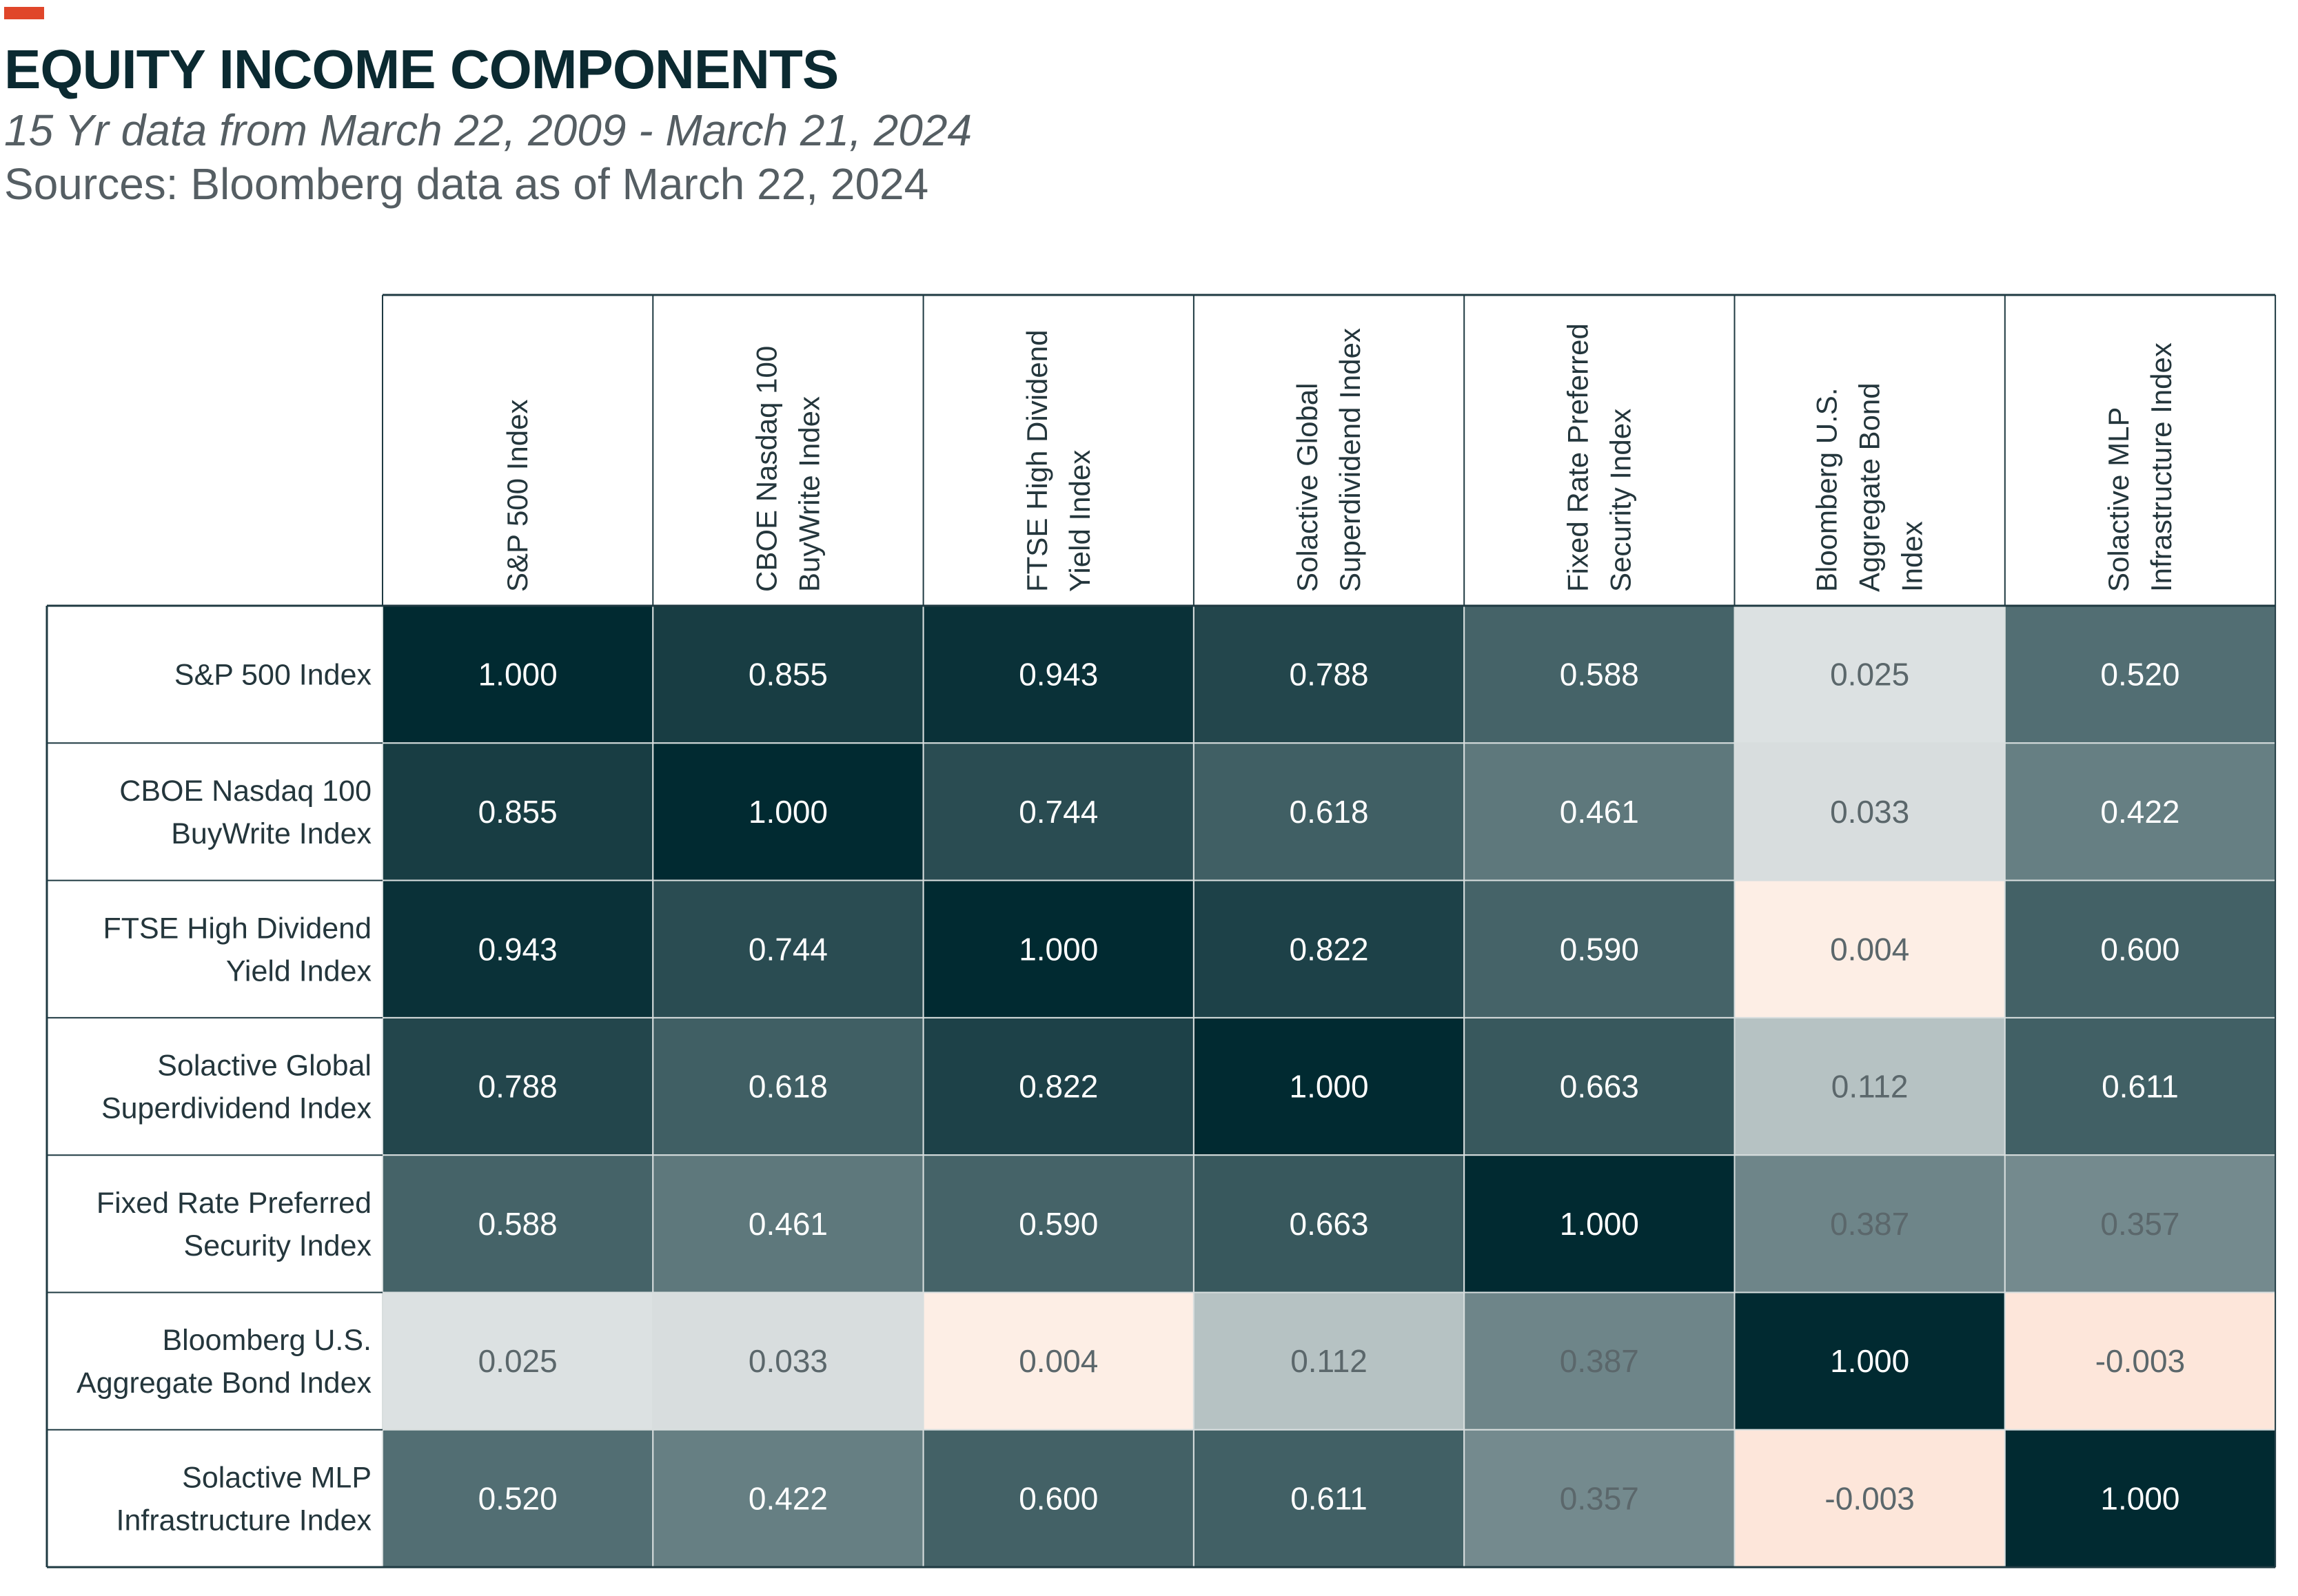  What do you see at coordinates (1599, 675) in the screenshot?
I see `cell-value: 0.588` at bounding box center [1599, 675].